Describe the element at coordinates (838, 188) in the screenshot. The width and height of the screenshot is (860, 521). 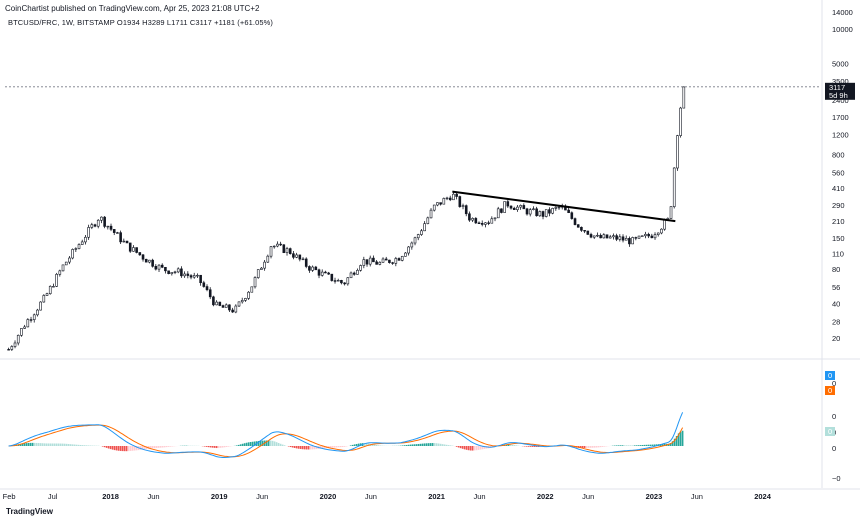
I see `price-tick-label: 410` at that location.